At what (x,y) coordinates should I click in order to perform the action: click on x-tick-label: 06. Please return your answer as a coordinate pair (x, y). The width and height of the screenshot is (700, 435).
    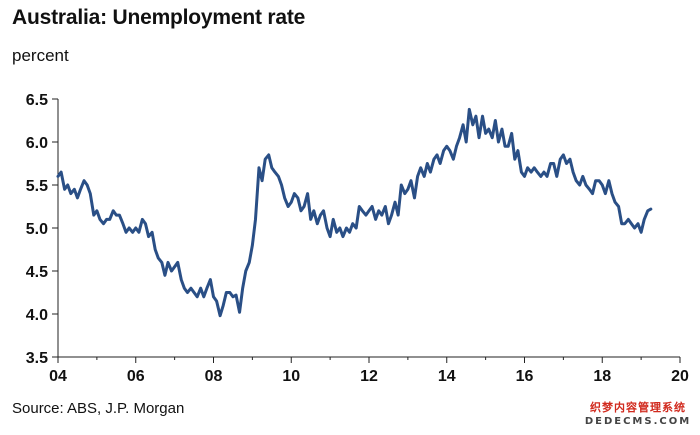
    Looking at the image, I should click on (136, 376).